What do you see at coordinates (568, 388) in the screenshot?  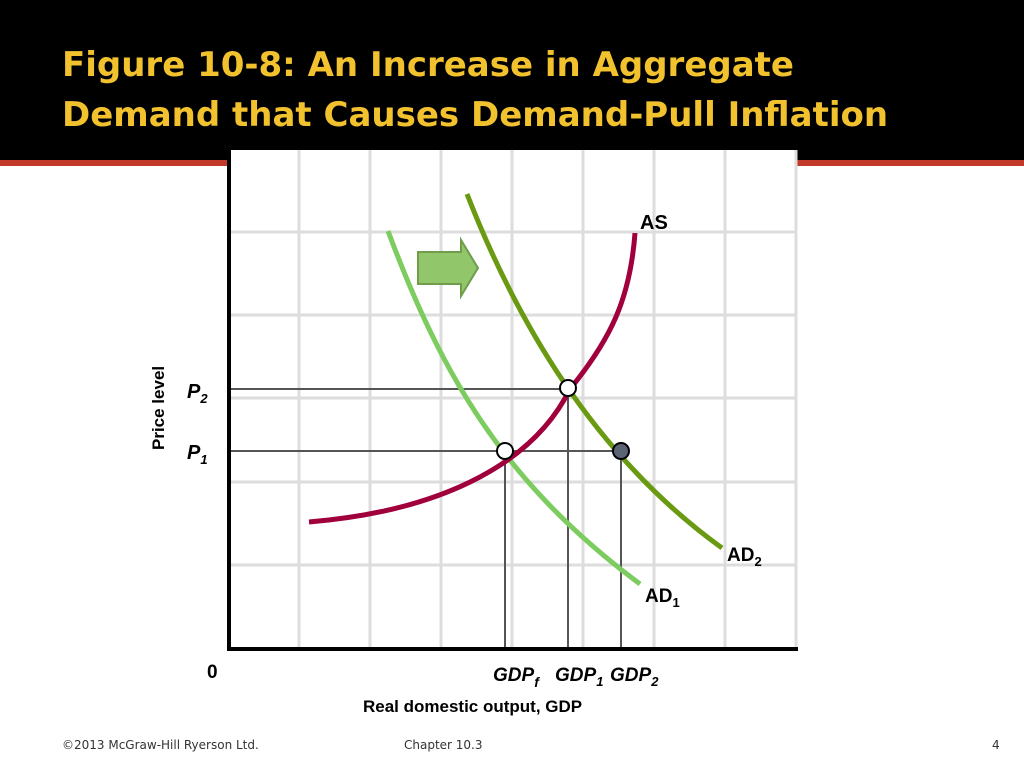 I see `equilibrium-point-new` at bounding box center [568, 388].